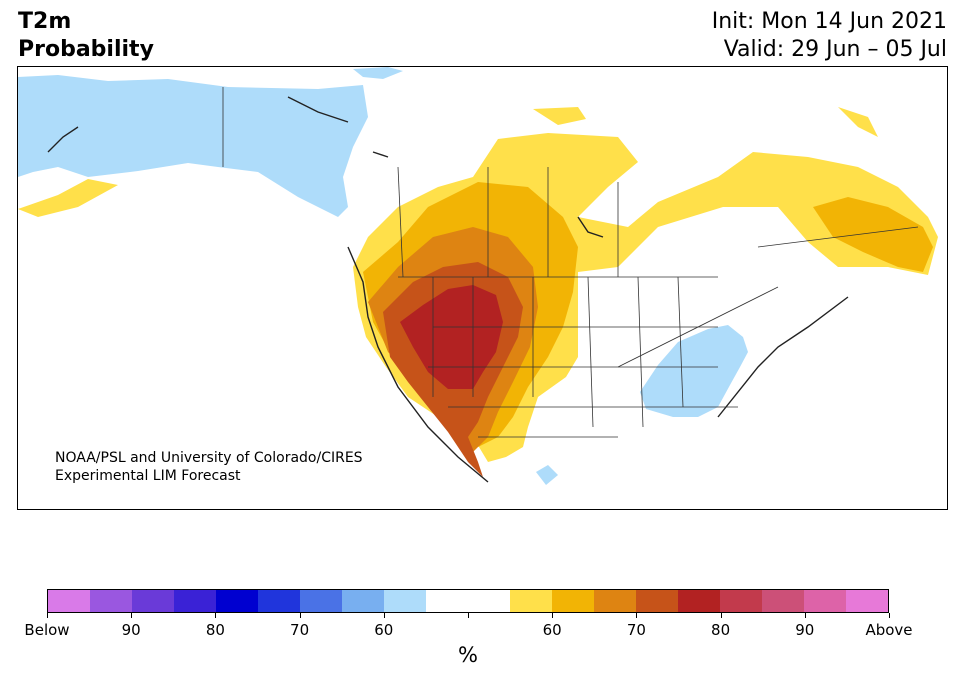 The width and height of the screenshot is (959, 680). I want to click on colorbar, so click(468, 601).